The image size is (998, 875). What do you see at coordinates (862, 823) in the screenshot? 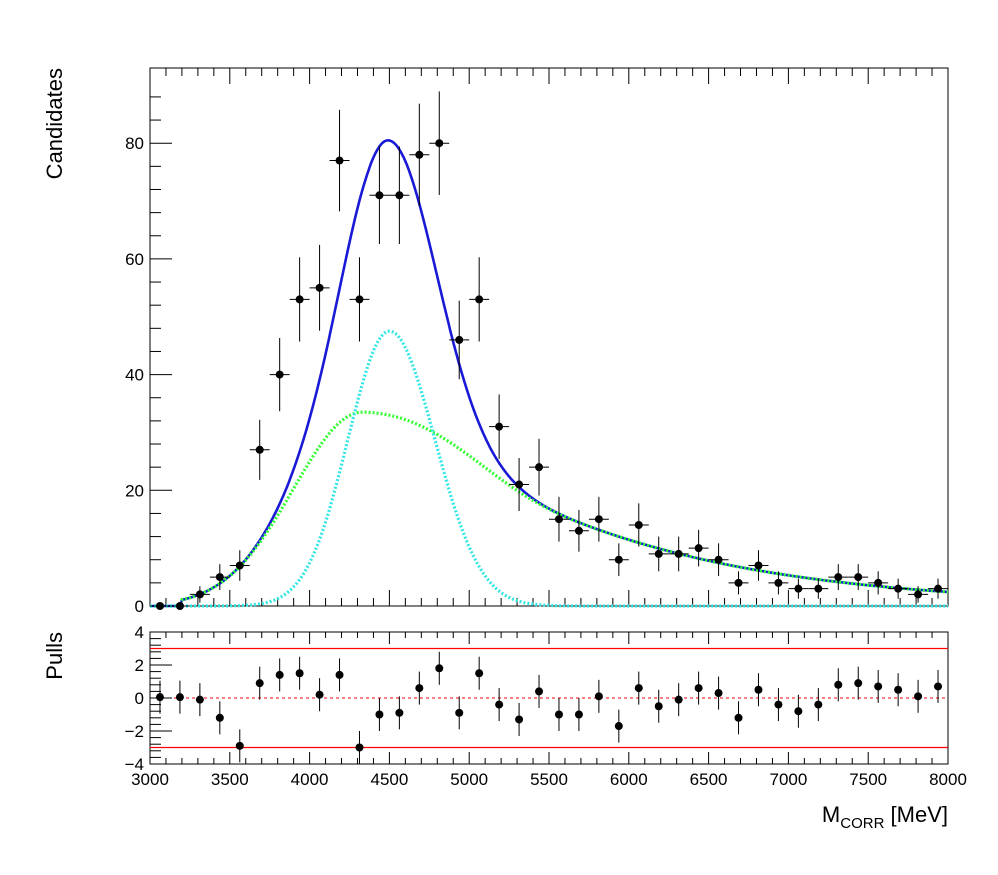
I see `x-axis-label-subscript: CORR` at bounding box center [862, 823].